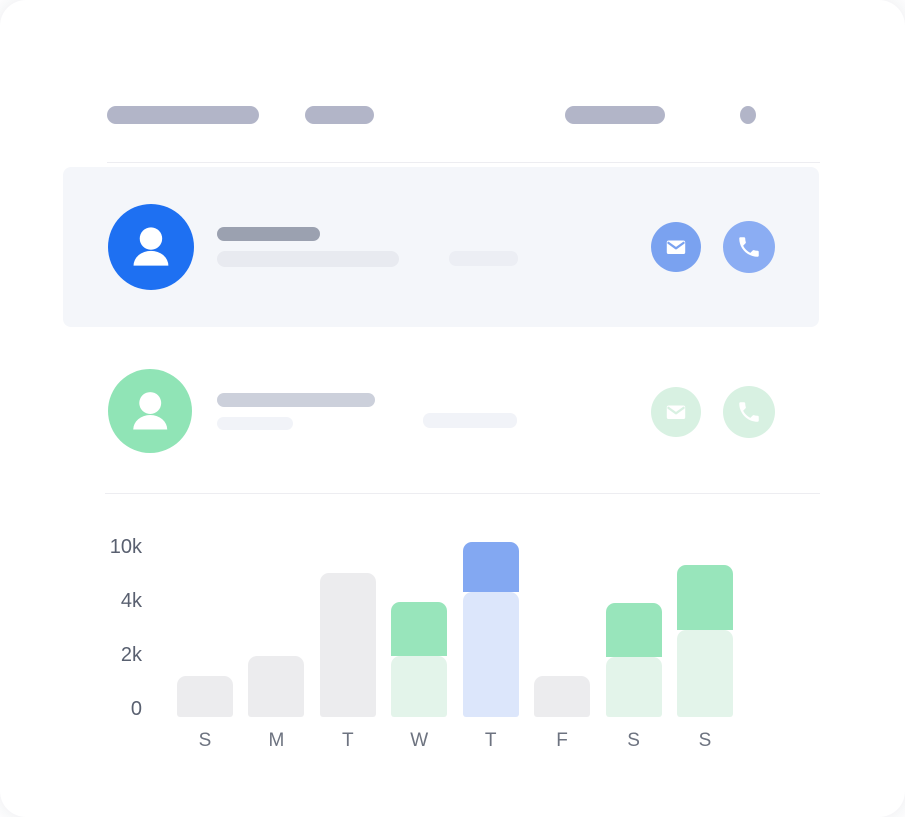 This screenshot has height=817, width=905. Describe the element at coordinates (748, 115) in the screenshot. I see `nav-dot-placeholder` at that location.